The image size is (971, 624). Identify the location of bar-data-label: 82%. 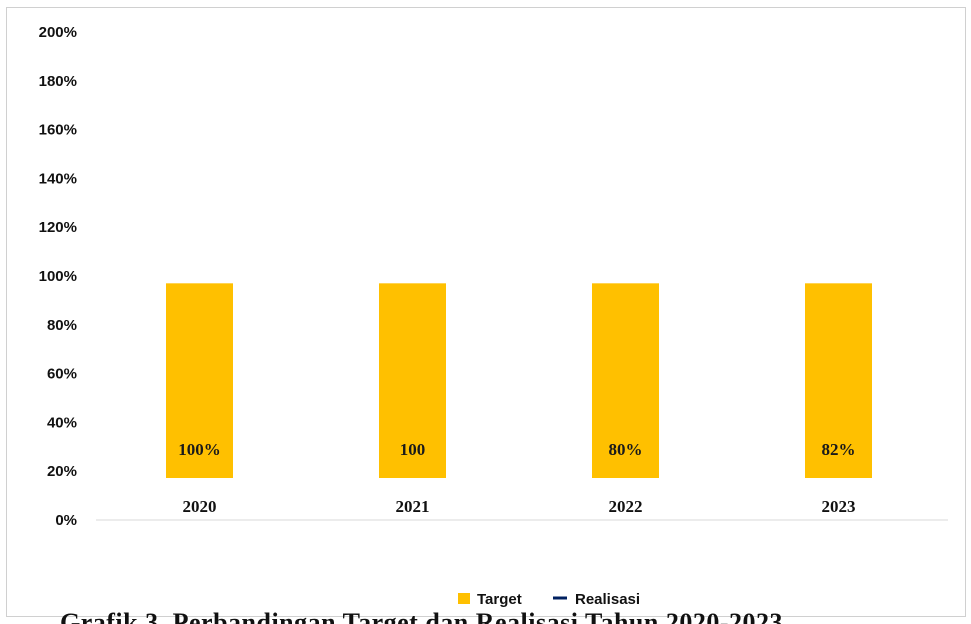
(839, 449).